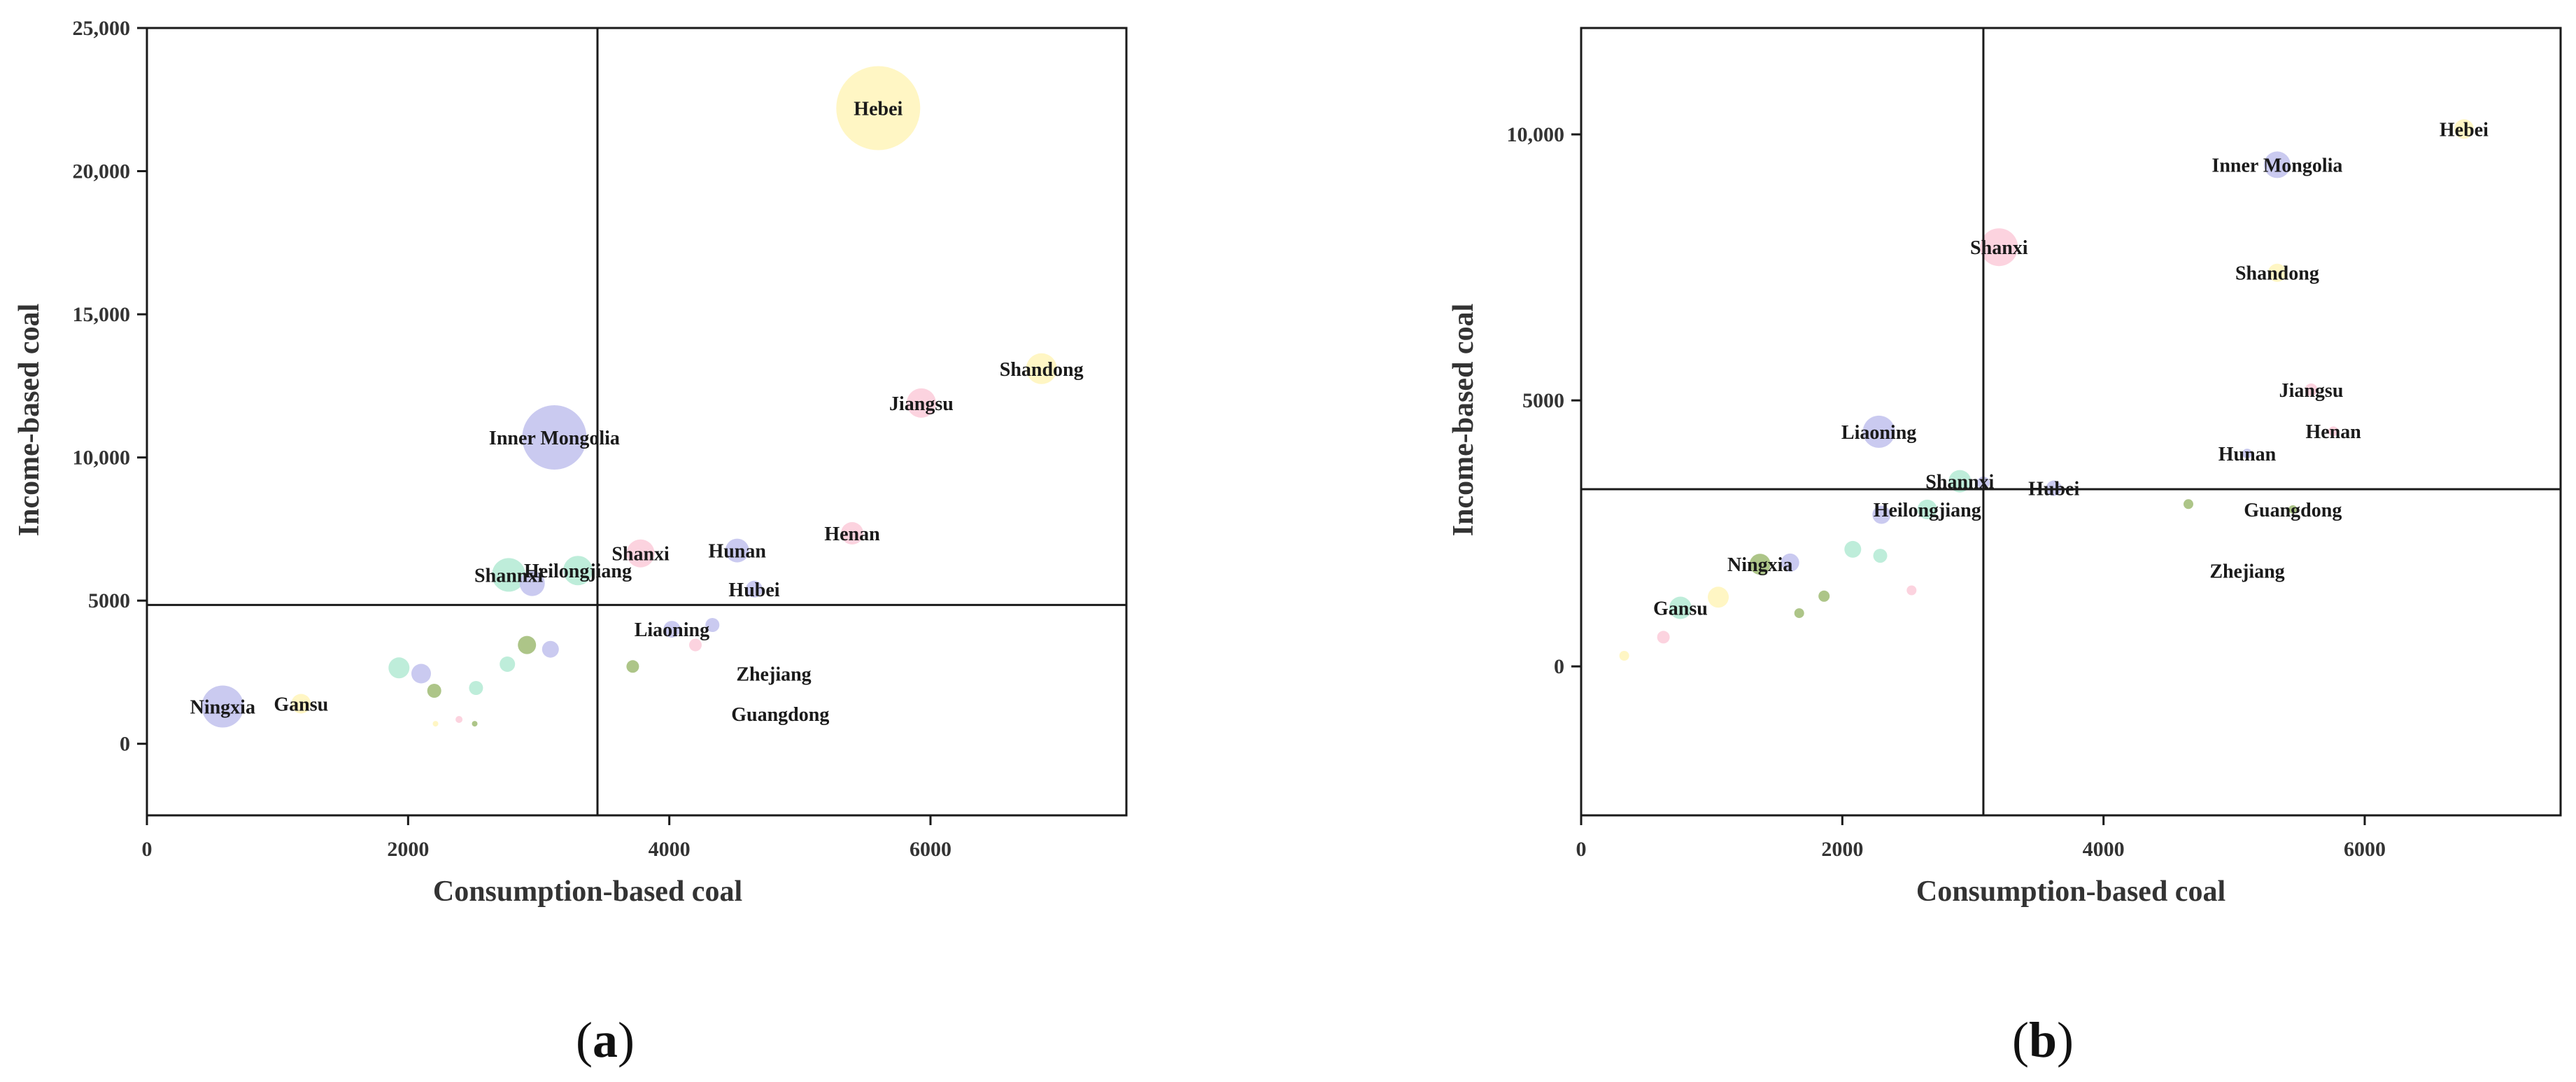  Describe the element at coordinates (774, 675) in the screenshot. I see `panel-a-label-zhejiang: Zhejiang` at that location.